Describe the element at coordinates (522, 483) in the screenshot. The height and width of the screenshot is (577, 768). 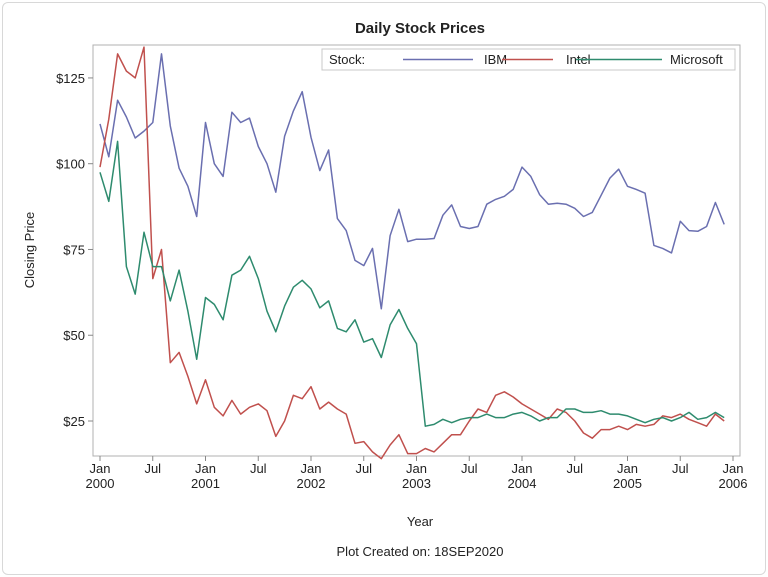
I see `x-tick-year-label: 2004` at that location.